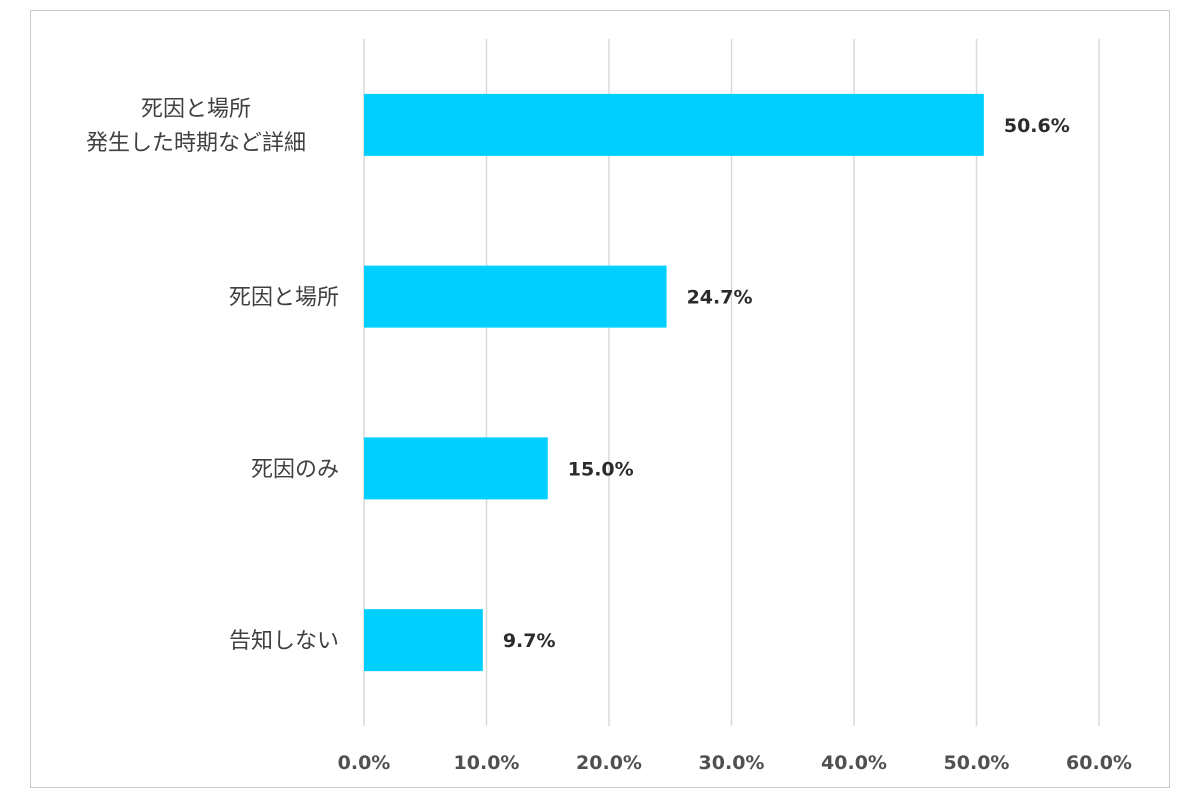  What do you see at coordinates (364, 763) in the screenshot?
I see `x-tick-label-0: 0.0%` at bounding box center [364, 763].